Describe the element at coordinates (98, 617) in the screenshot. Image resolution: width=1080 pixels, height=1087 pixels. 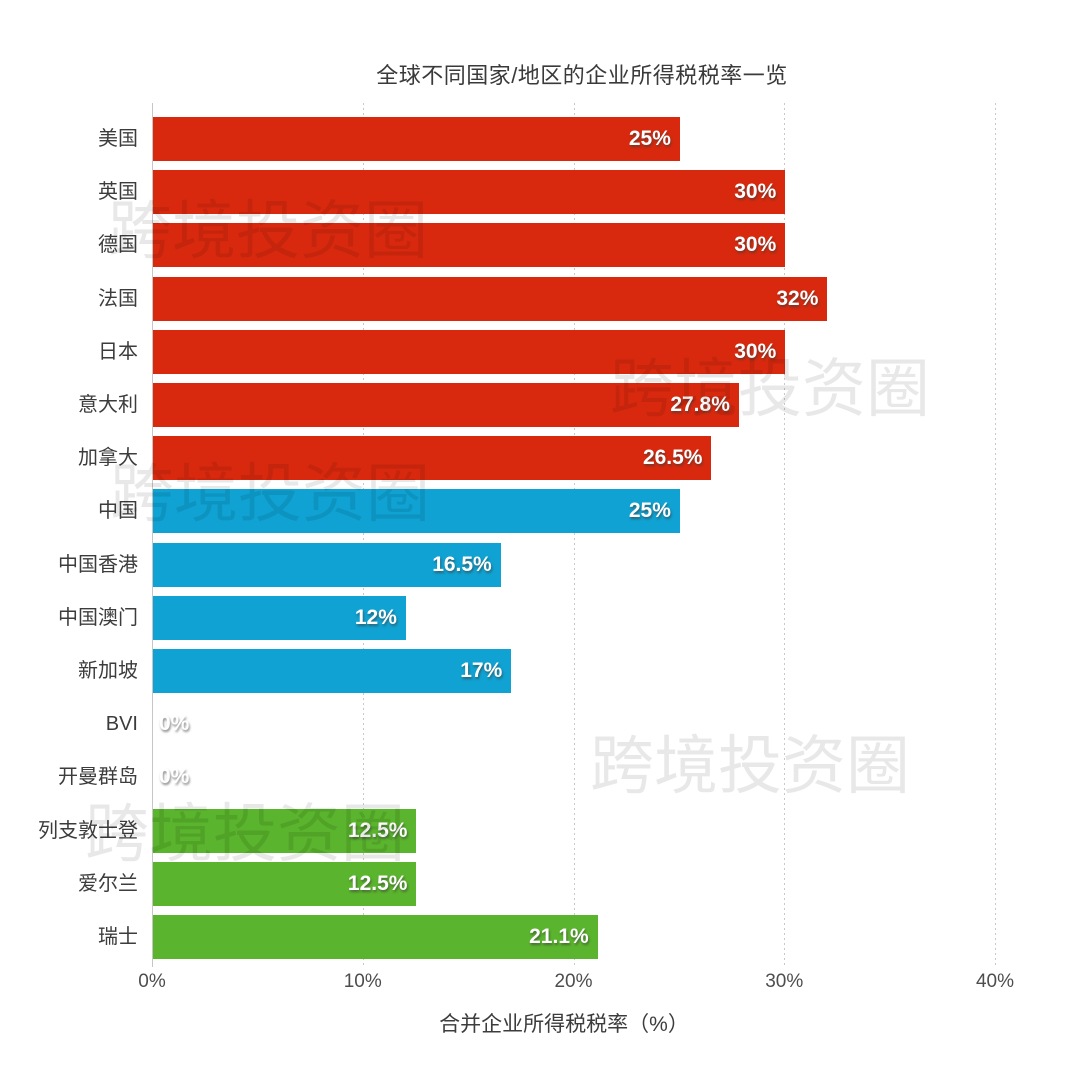
I see `category-label: 中国澳门` at that location.